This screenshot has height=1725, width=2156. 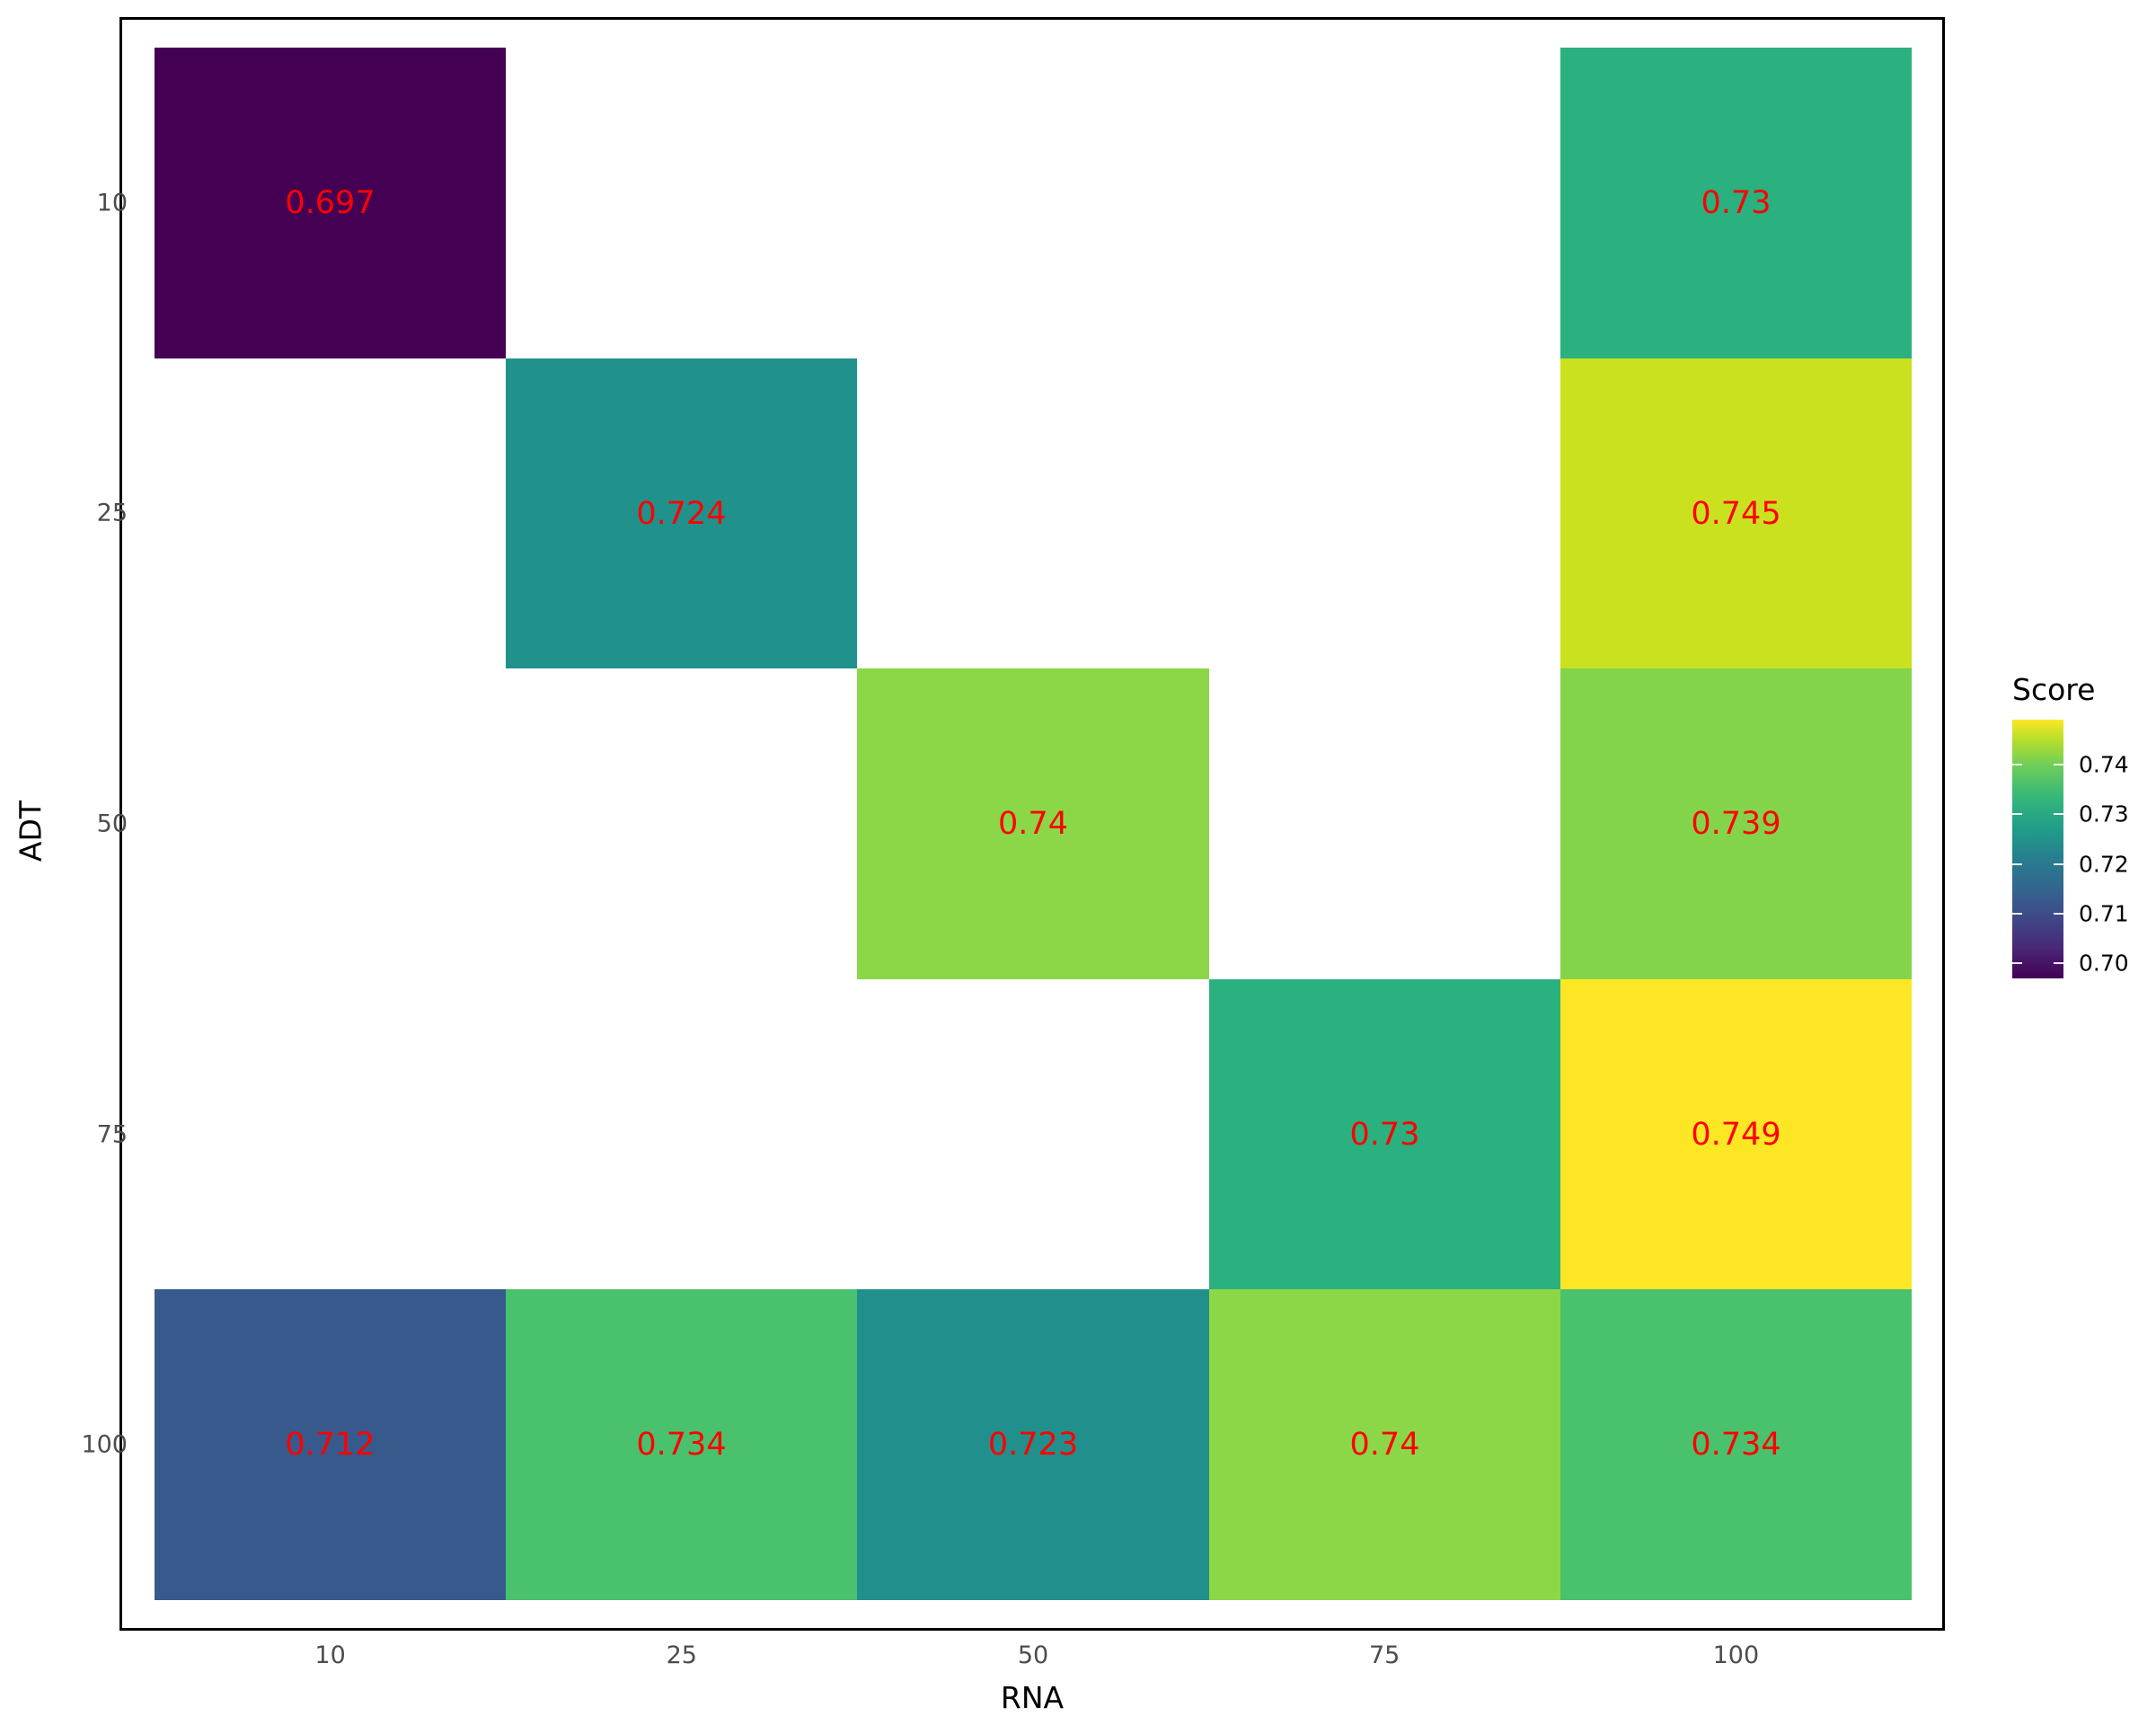 I want to click on y-tick-label: 75, so click(x=112, y=1134).